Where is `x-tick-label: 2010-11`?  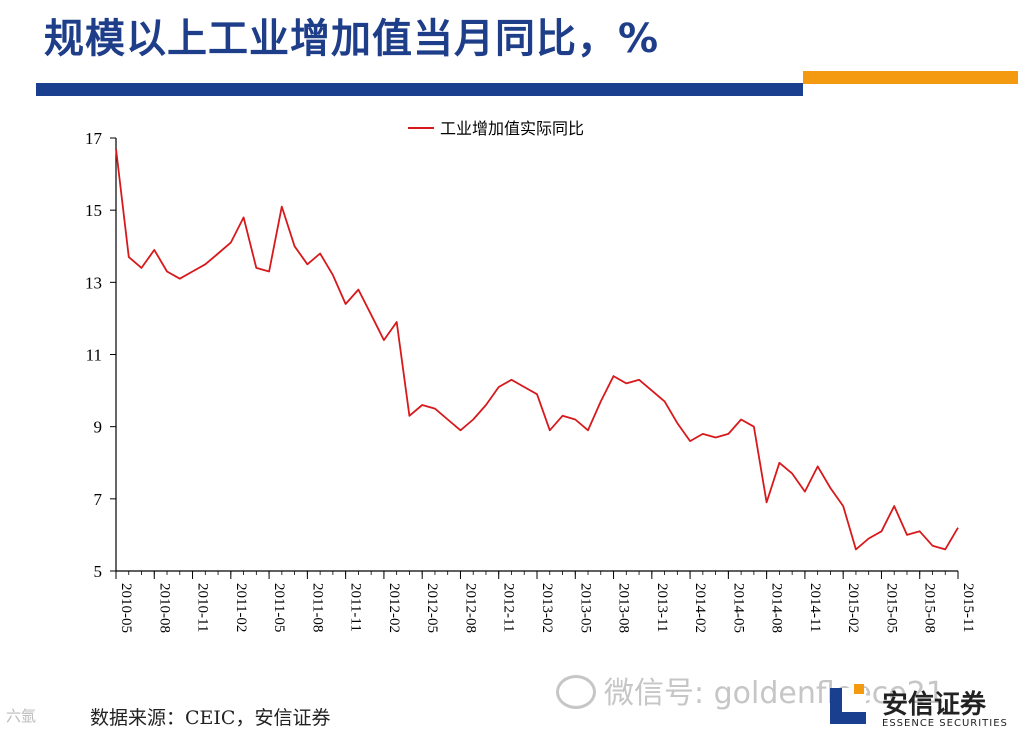 x-tick-label: 2010-11 is located at coordinates (203, 607).